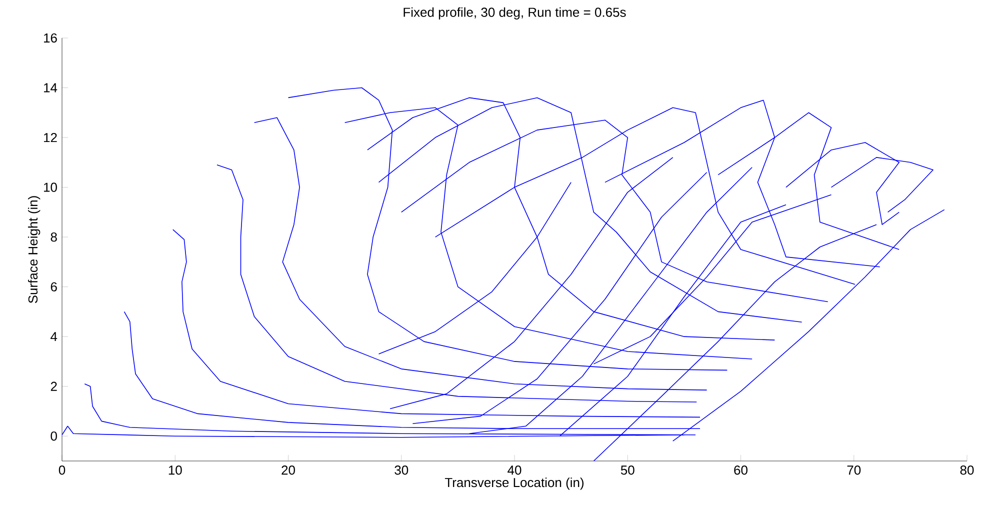  Describe the element at coordinates (53, 287) in the screenshot. I see `y-tick-label: 6` at that location.